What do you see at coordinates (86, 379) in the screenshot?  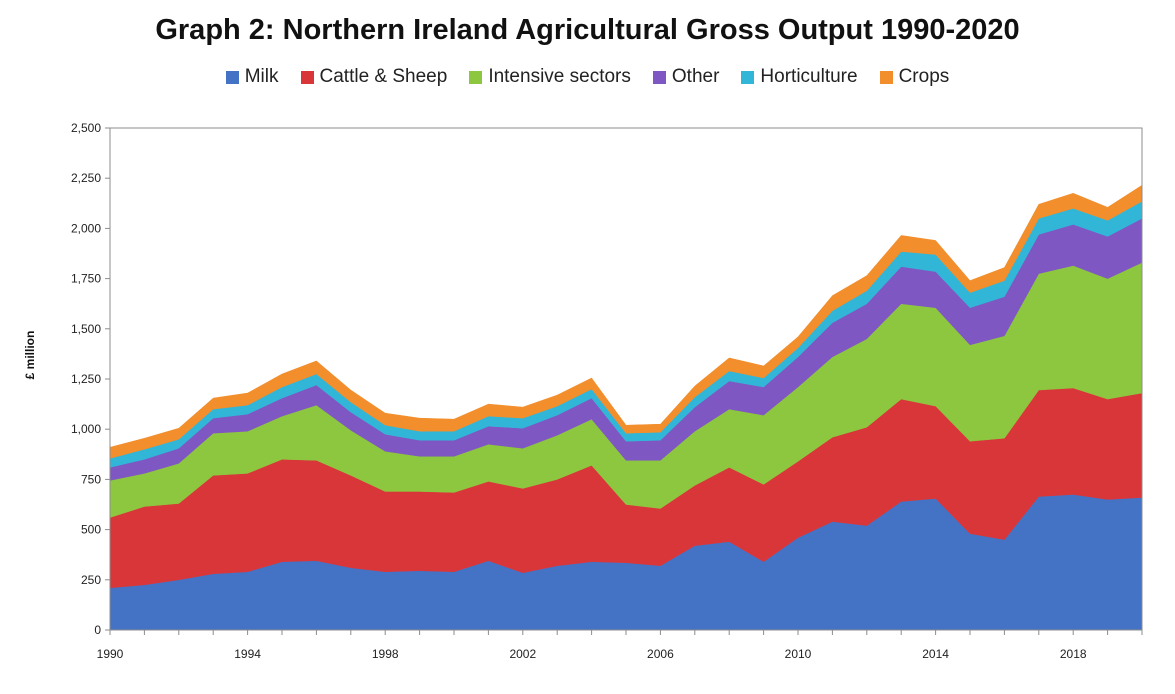 I see `y-tick-label: 1,250` at bounding box center [86, 379].